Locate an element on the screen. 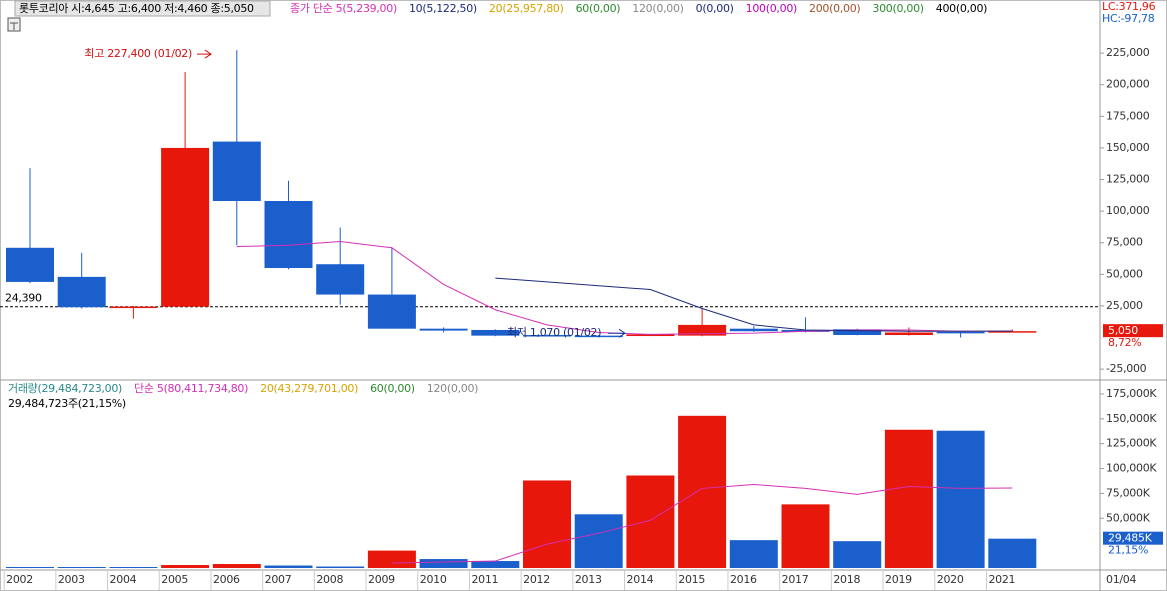 Image resolution: width=1167 pixels, height=591 pixels. y-tick-label: 150,000 is located at coordinates (1128, 147).